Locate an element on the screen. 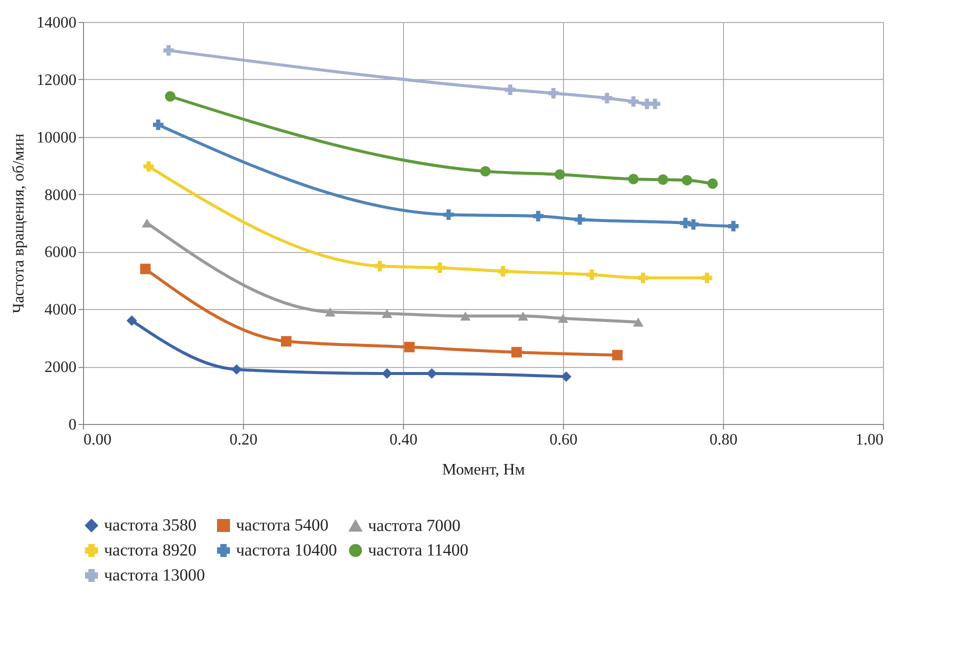 The height and width of the screenshot is (660, 968). y-tick-label: 10000 is located at coordinates (56, 137).